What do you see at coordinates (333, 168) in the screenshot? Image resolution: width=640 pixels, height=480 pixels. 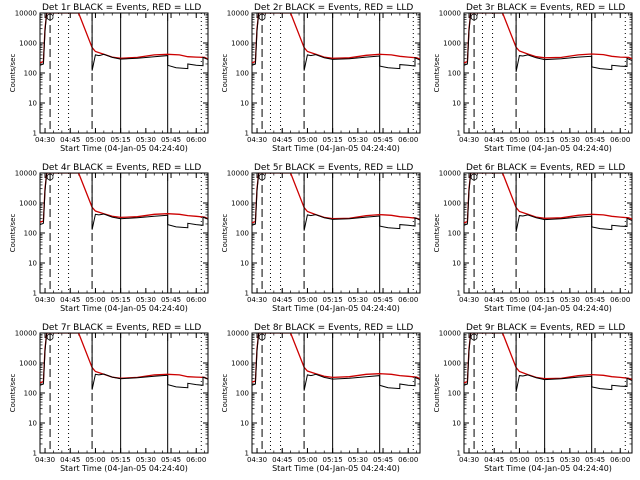 I see `panel-title: Det 5r BLACK = Events, RED = LLD` at bounding box center [333, 168].